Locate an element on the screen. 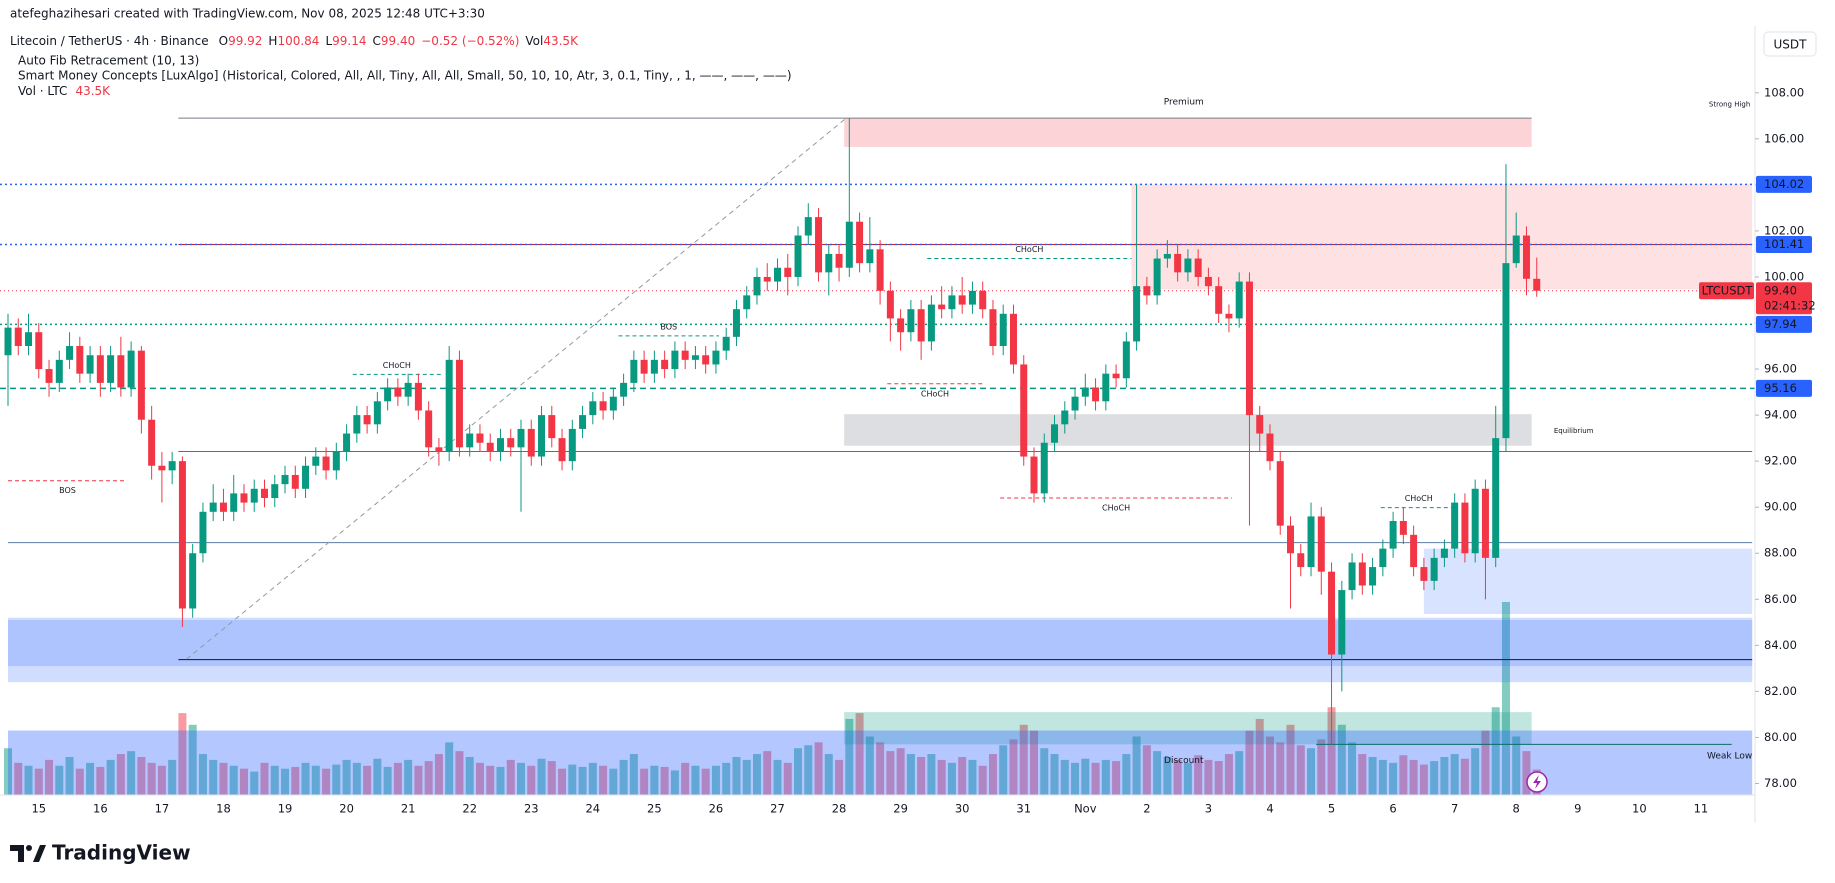 The width and height of the screenshot is (1835, 883). currency: USDT is located at coordinates (1791, 45).